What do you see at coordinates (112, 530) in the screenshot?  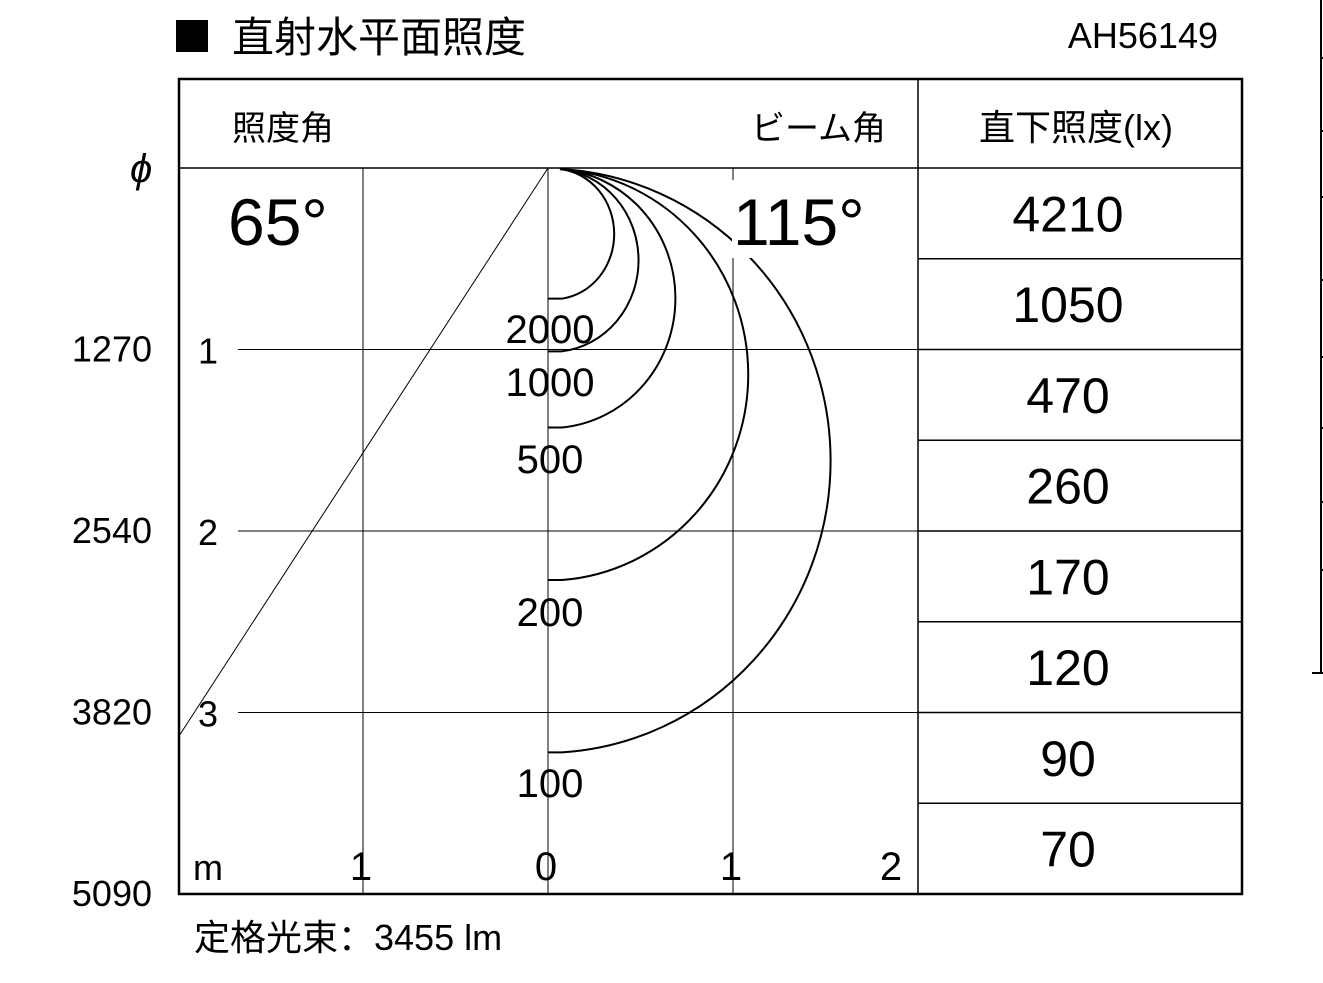 I see `diameter-tick-label: 2540` at bounding box center [112, 530].